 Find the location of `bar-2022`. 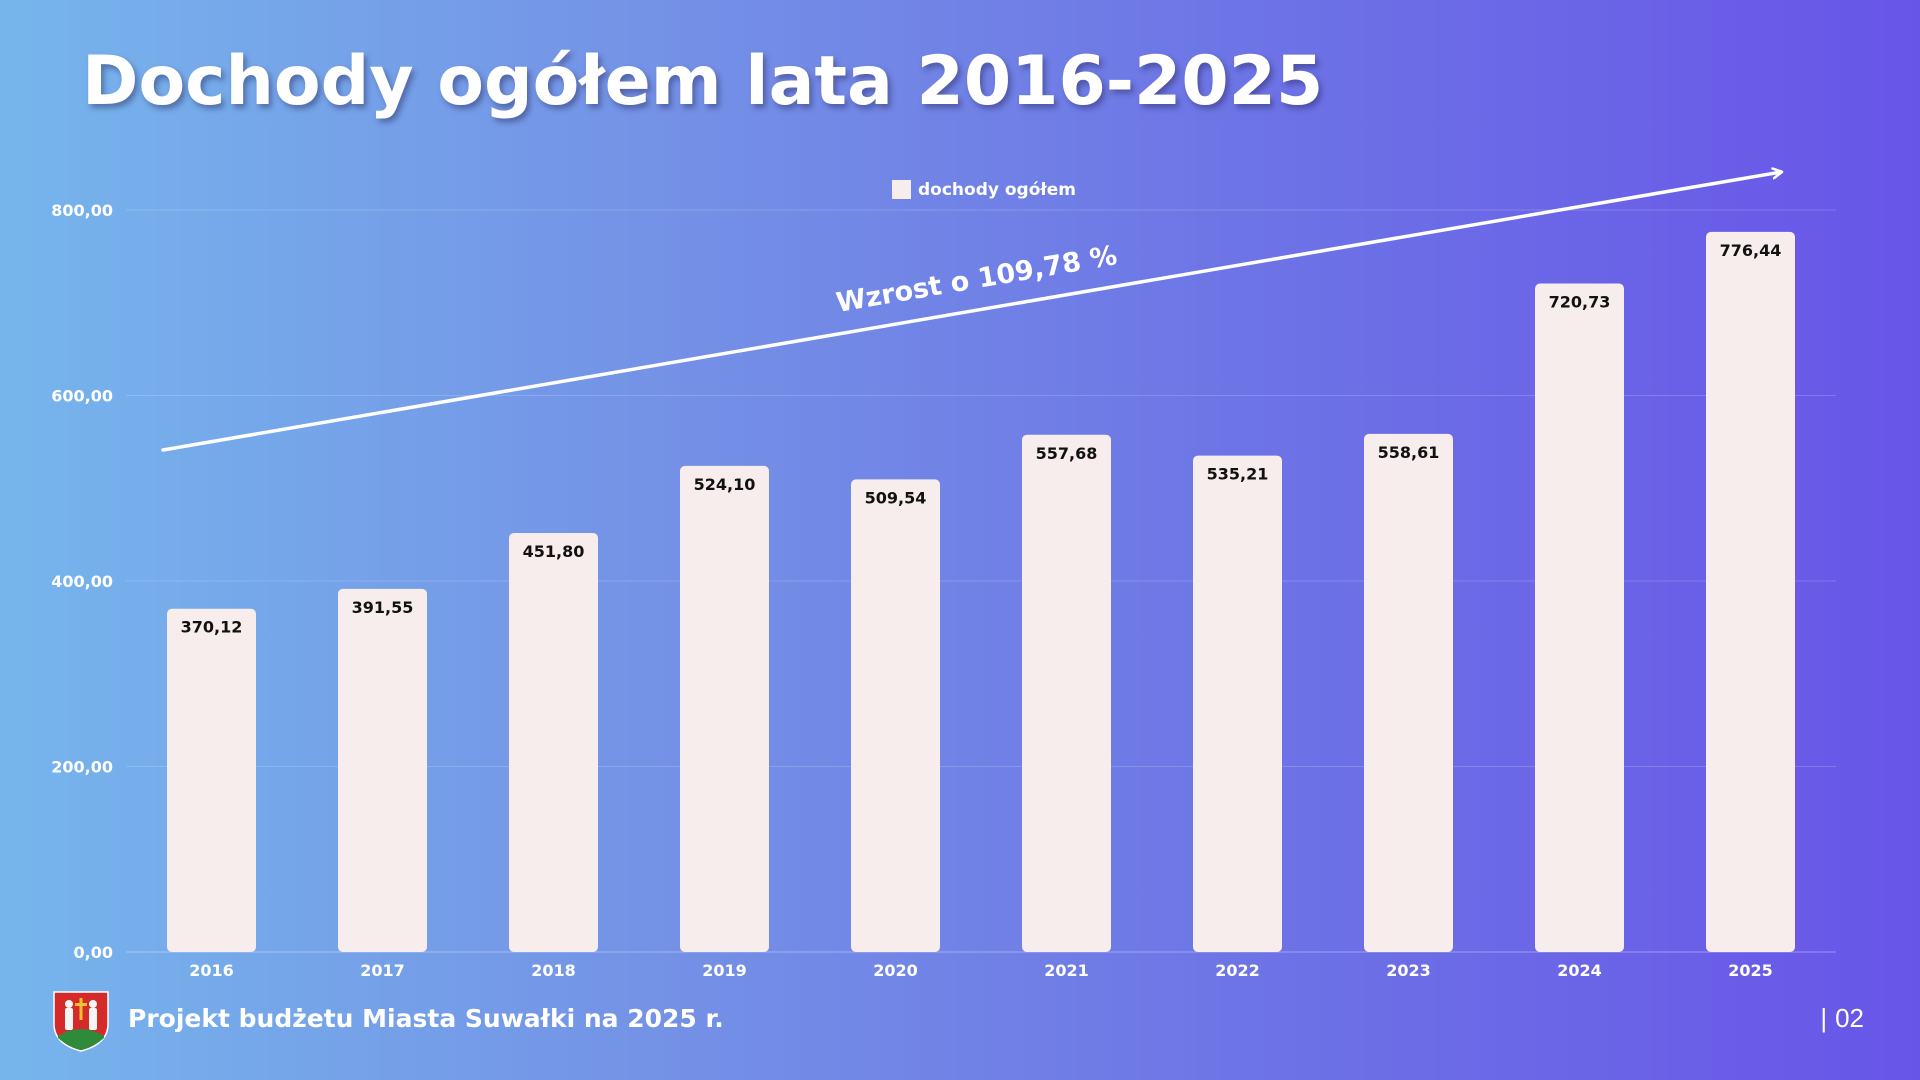

bar-2022 is located at coordinates (1237, 703).